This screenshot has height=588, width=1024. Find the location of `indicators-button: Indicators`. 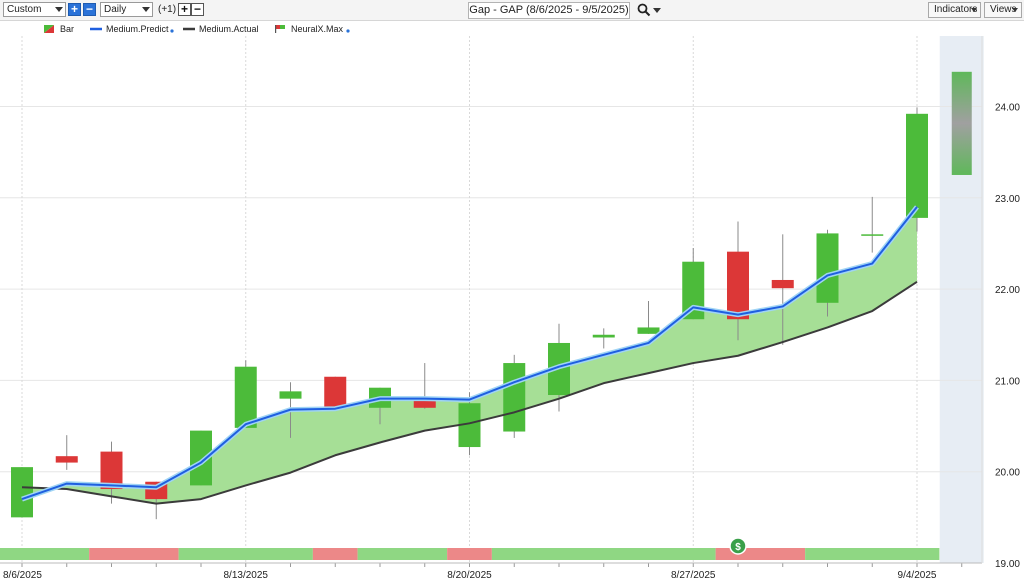

indicators-button: Indicators is located at coordinates (954, 10).